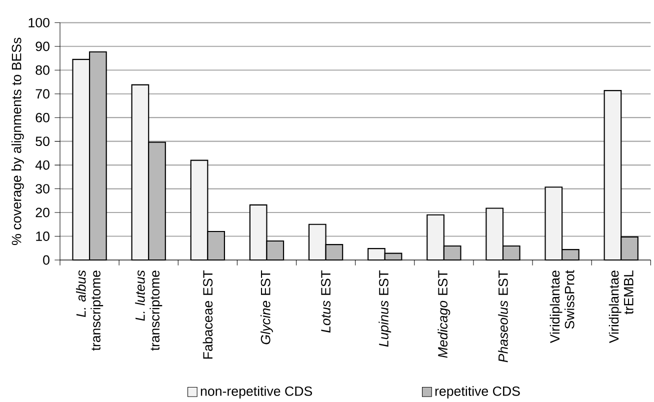  I want to click on x-tick-label: Viridiplantae SwissProt, so click(562, 307).